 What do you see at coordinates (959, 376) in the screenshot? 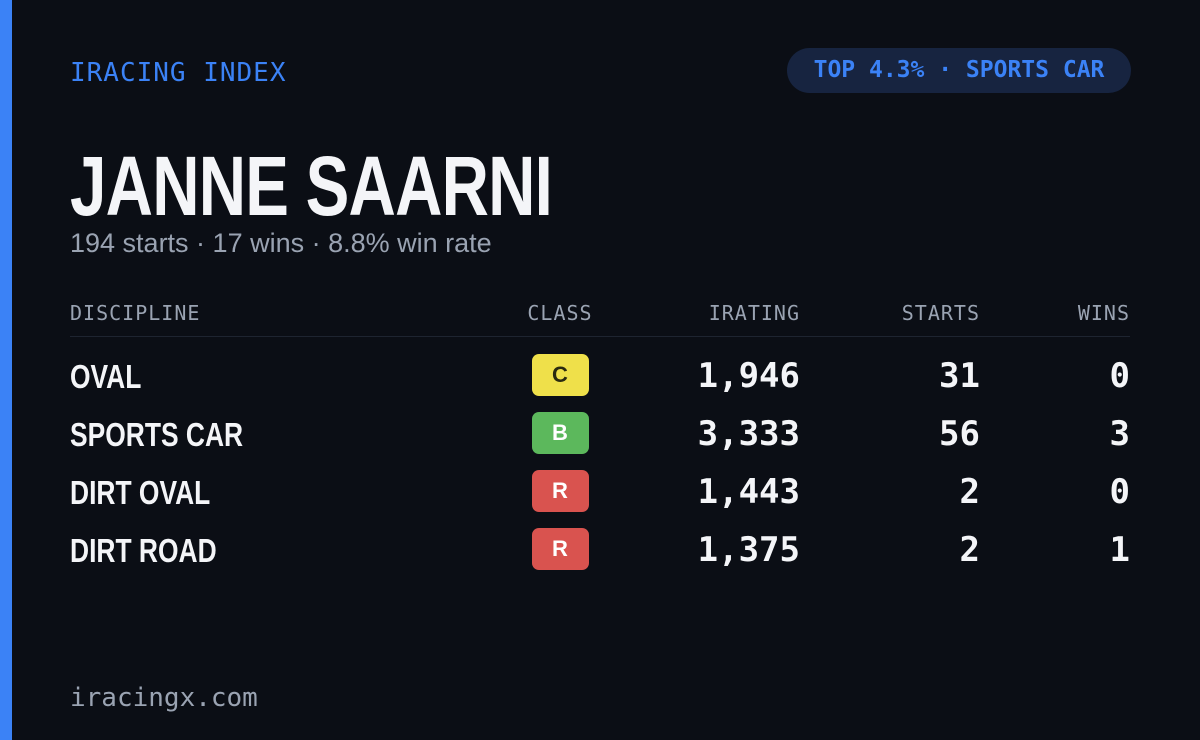
I see `stat-value: 31` at bounding box center [959, 376].